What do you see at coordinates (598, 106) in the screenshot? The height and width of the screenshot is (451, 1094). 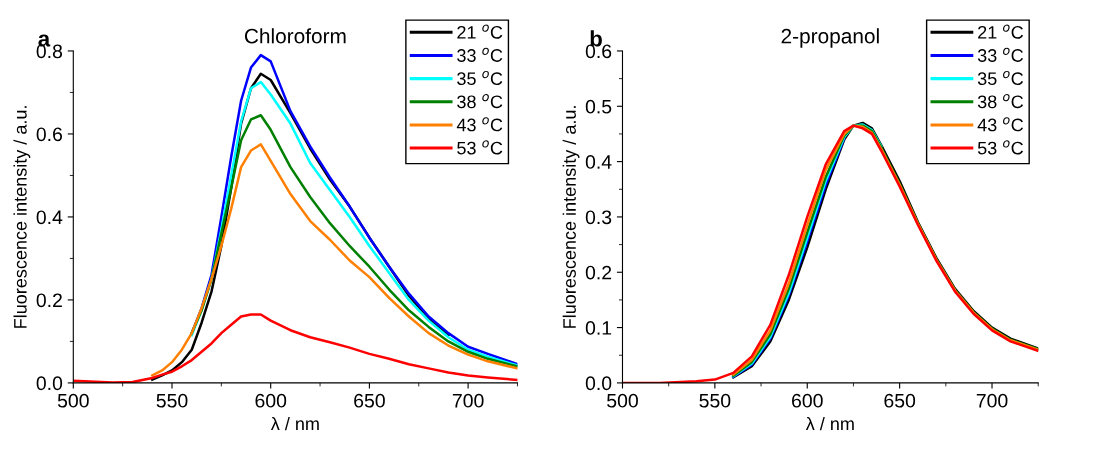 I see `y-tick-label: 0.5` at bounding box center [598, 106].